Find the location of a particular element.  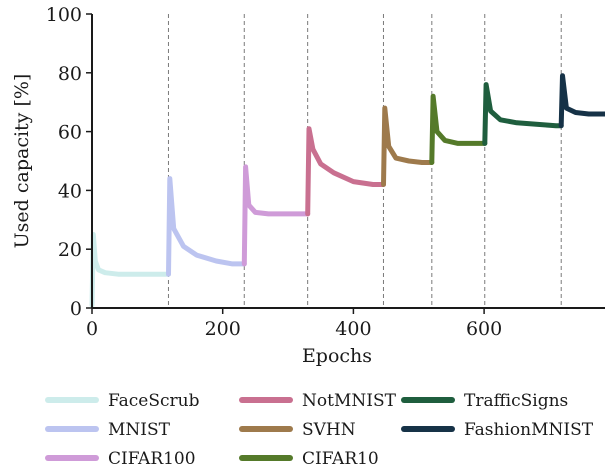

x-axis-title: Epochs is located at coordinates (337, 356).